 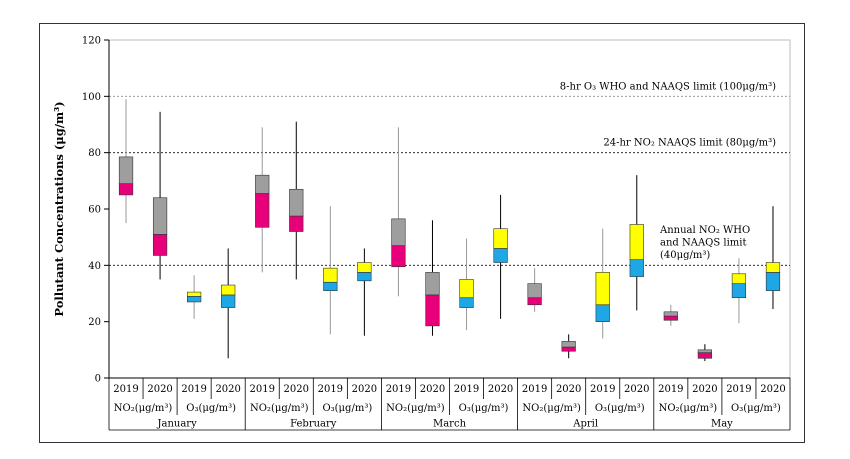 I want to click on reference-label-line: and NAAQS limit, so click(x=703, y=243).